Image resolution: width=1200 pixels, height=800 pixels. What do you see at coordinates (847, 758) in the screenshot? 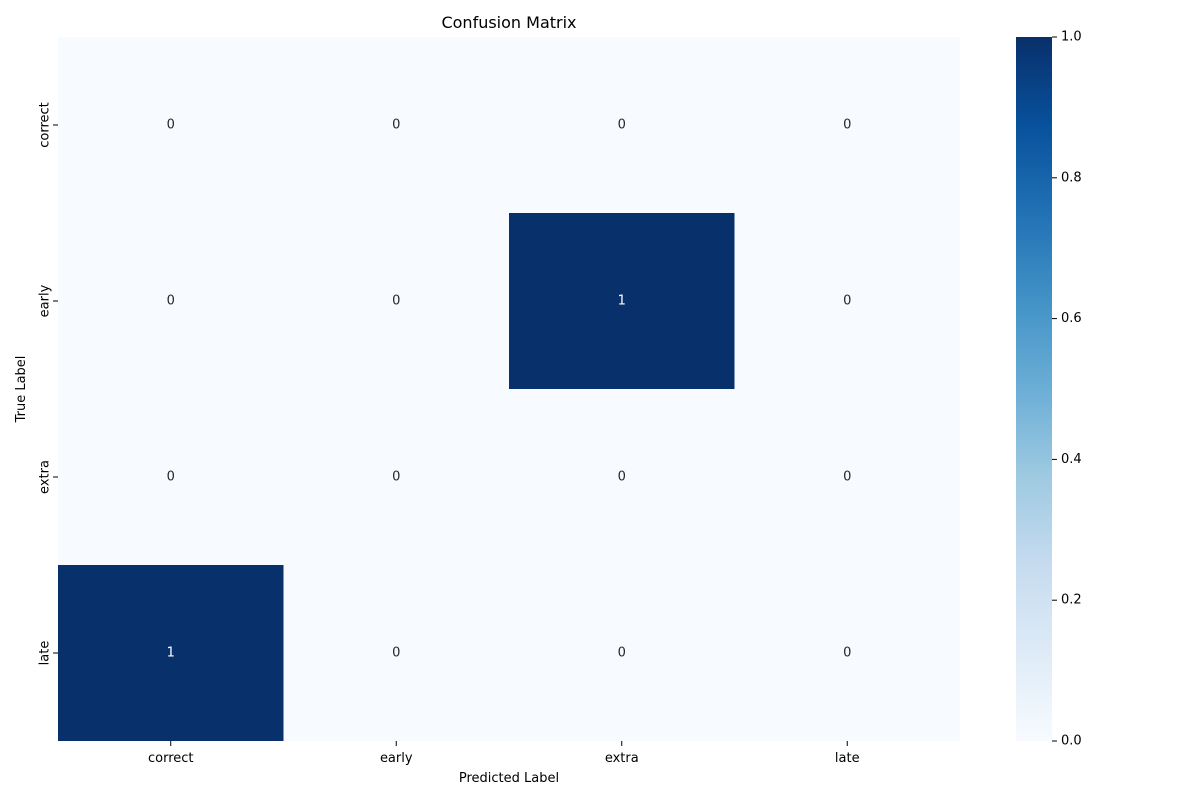
I see `x-tick-label: late` at bounding box center [847, 758].